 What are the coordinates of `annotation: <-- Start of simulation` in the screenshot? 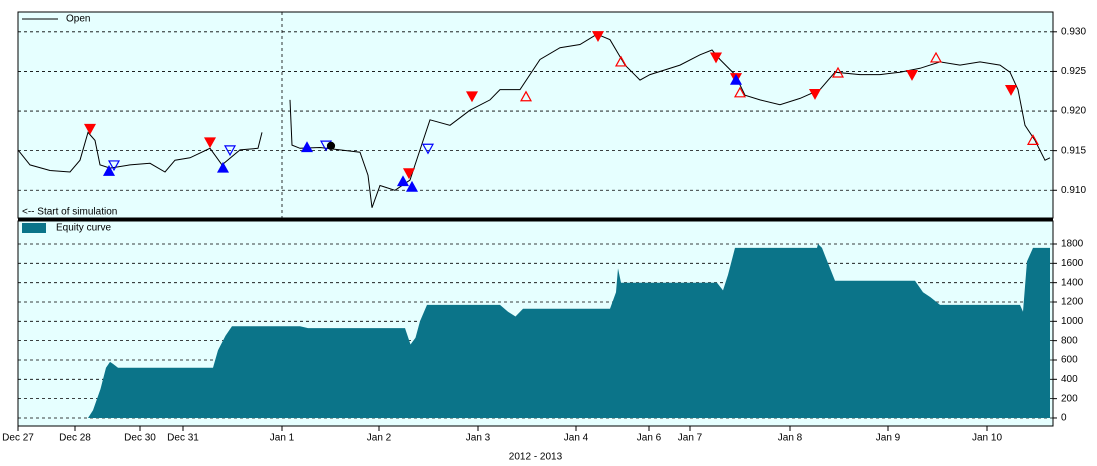 It's located at (69, 212).